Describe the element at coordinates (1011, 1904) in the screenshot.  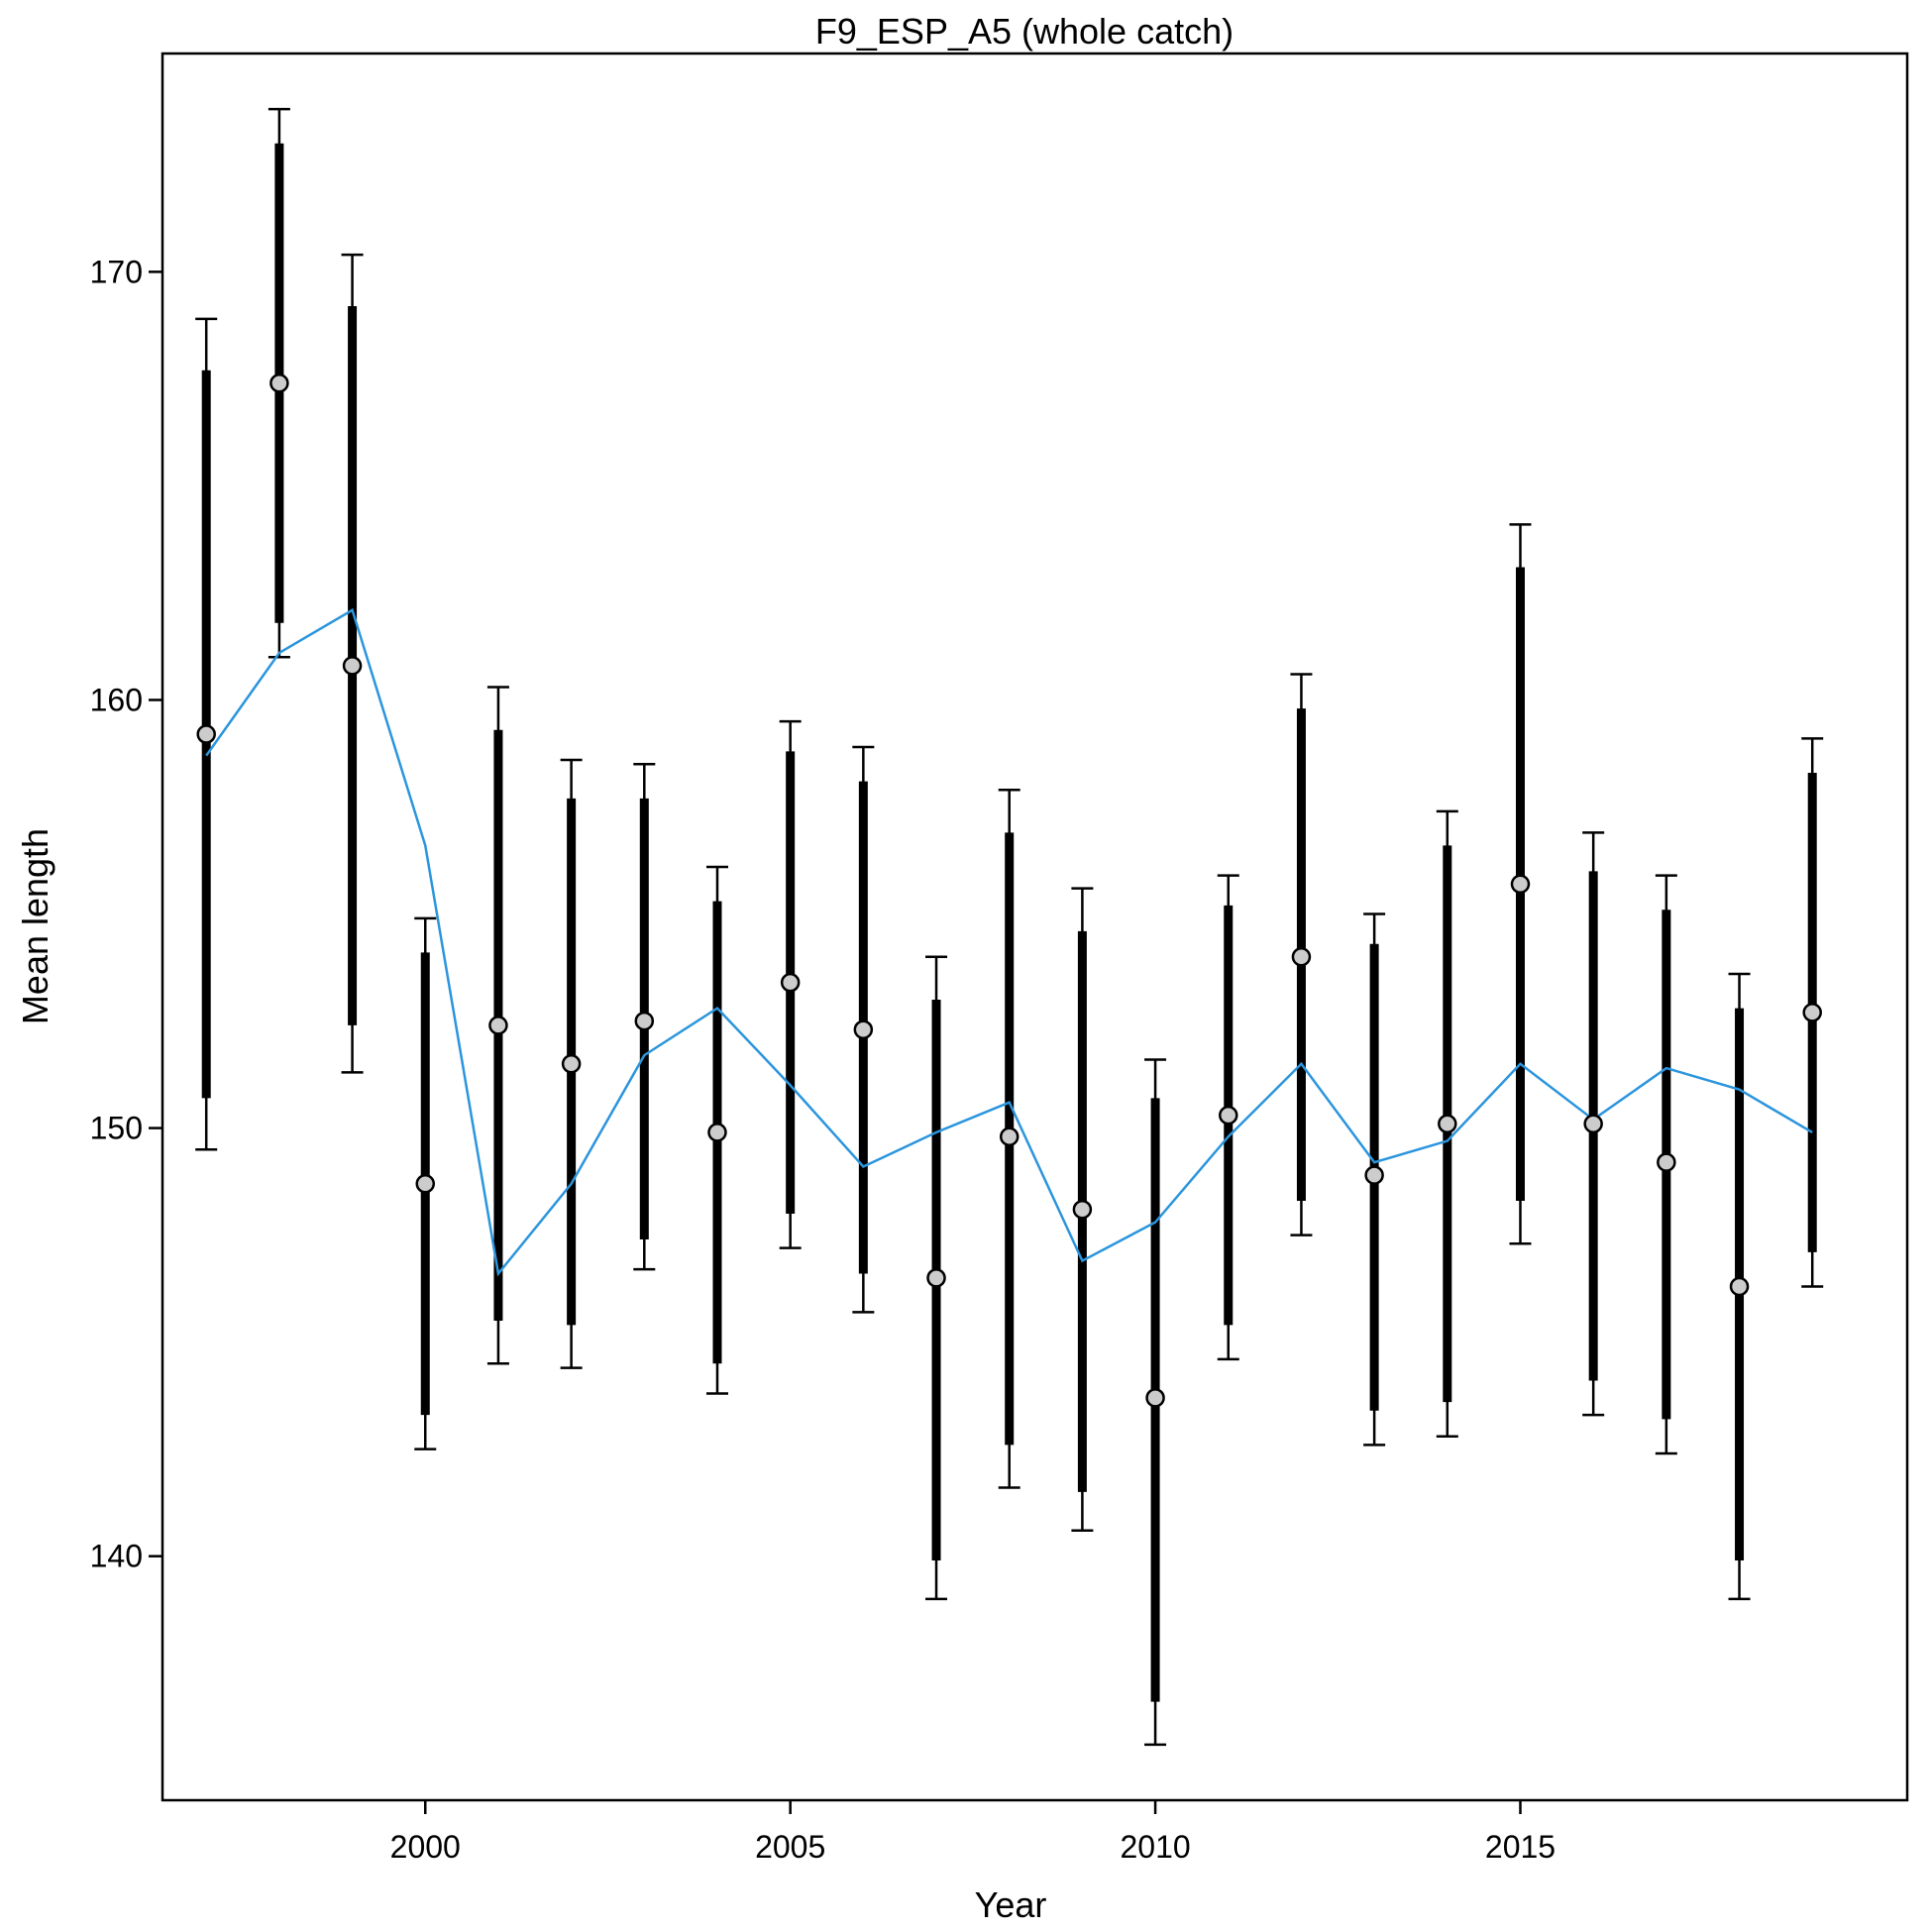
I see `x-axis-title: Year` at that location.